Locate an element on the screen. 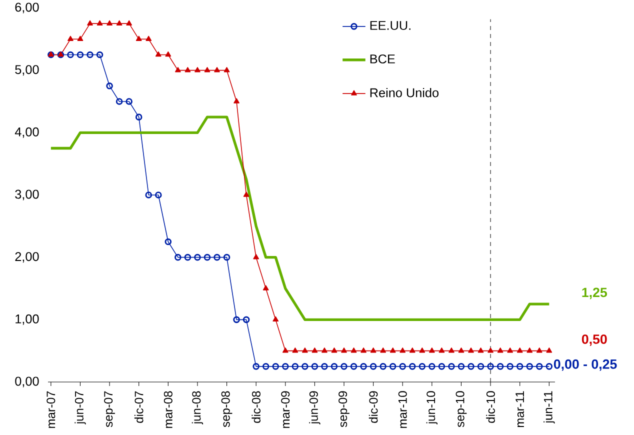  y-tick-label: 6,00 is located at coordinates (27, 8).